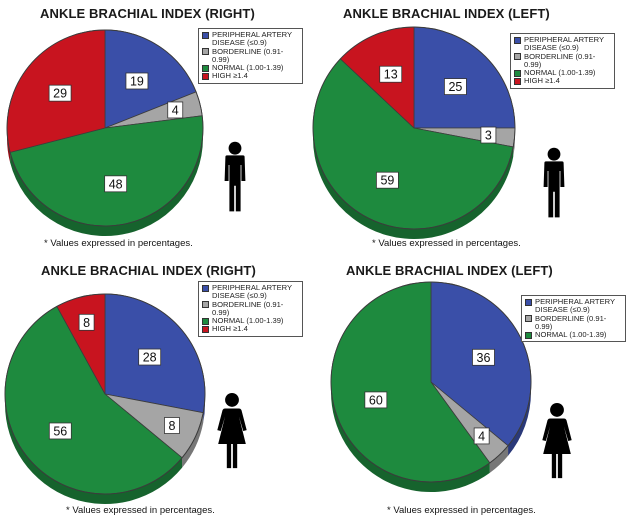 The width and height of the screenshot is (639, 522). I want to click on data-label-value: 19, so click(137, 81).